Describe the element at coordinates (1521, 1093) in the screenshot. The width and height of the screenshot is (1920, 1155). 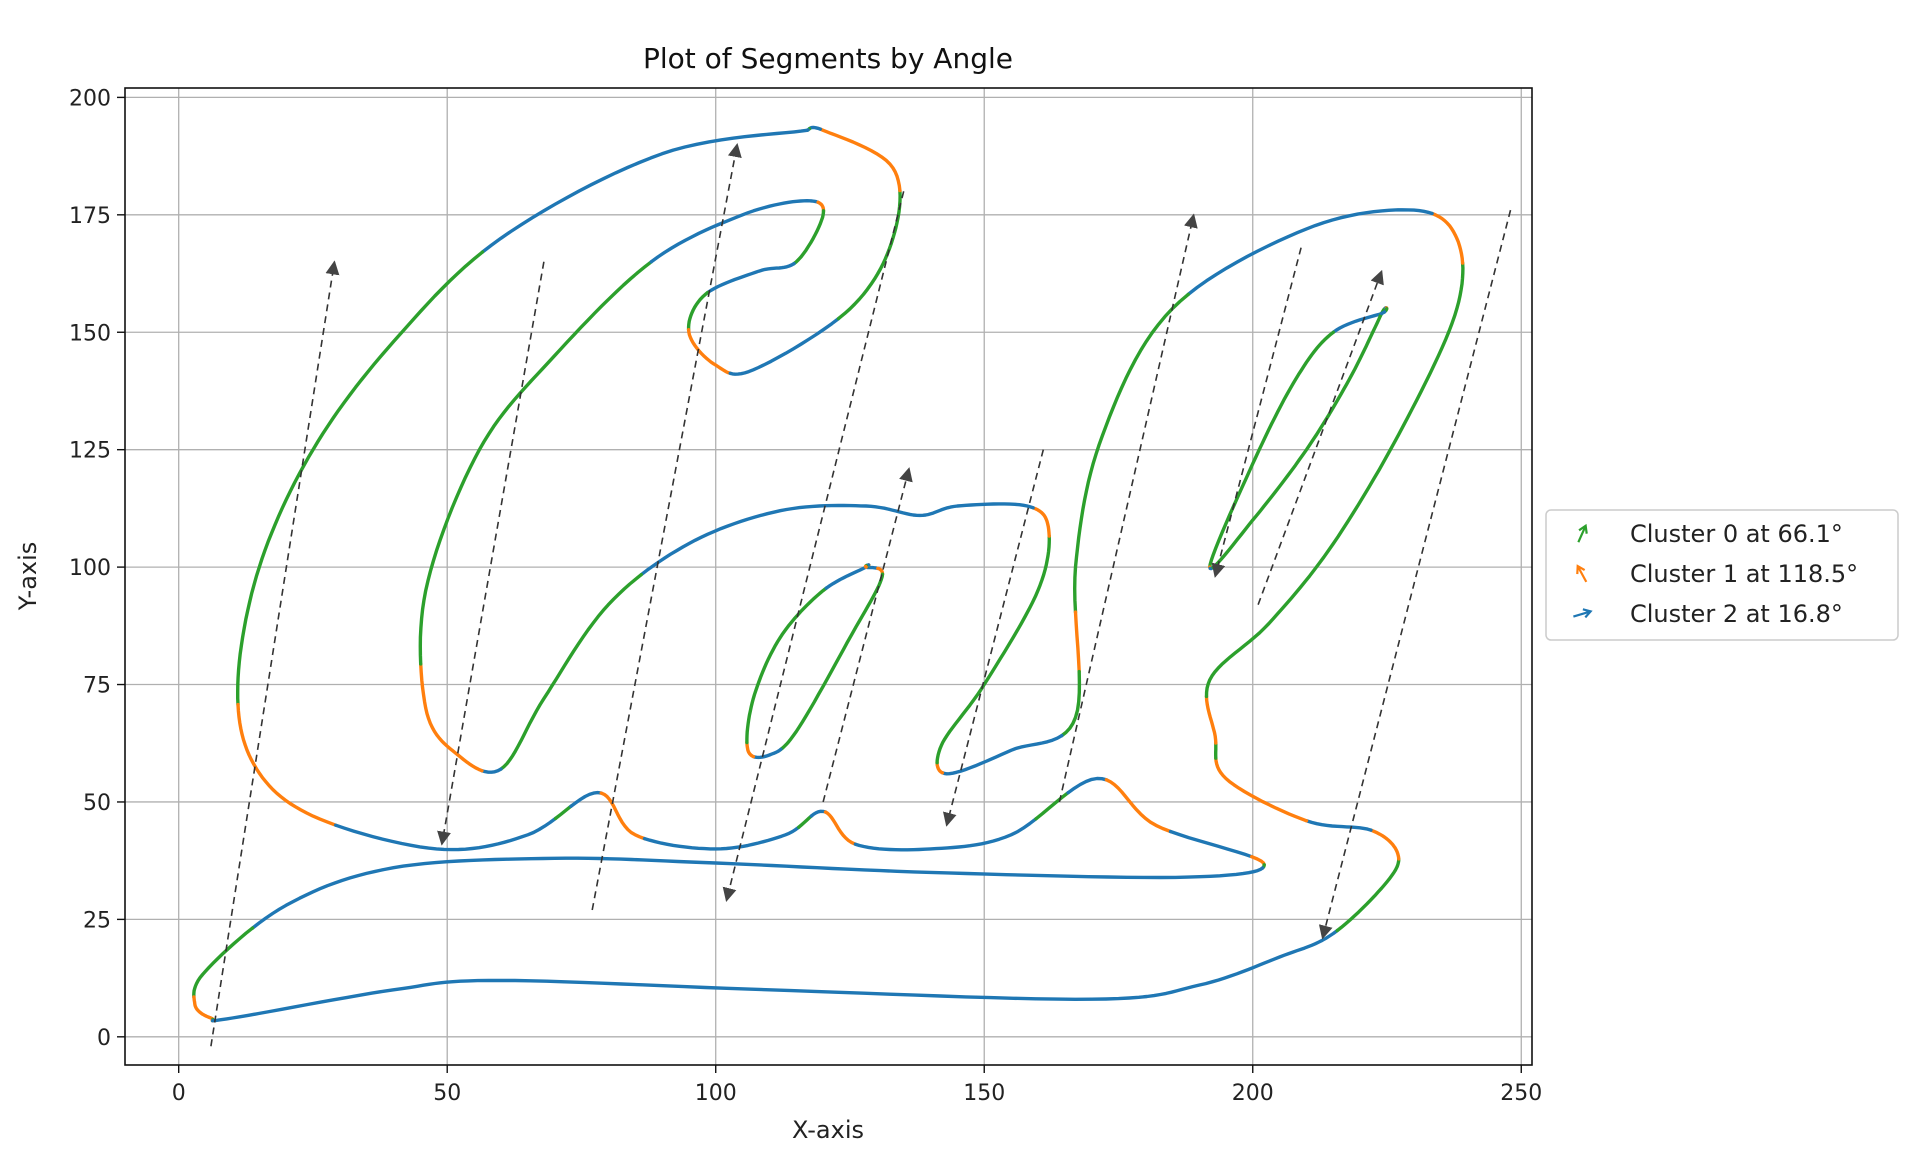
I see `x-tick-label: 250` at that location.